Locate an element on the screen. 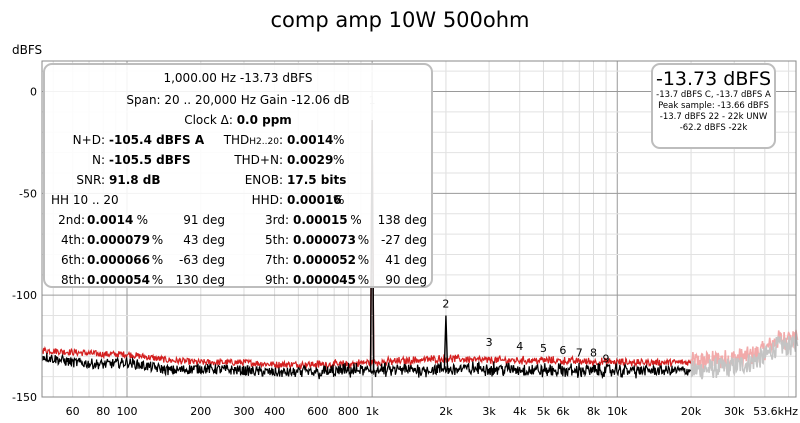 This screenshot has height=423, width=800. harmonic-cell: 6th: is located at coordinates (73, 260).